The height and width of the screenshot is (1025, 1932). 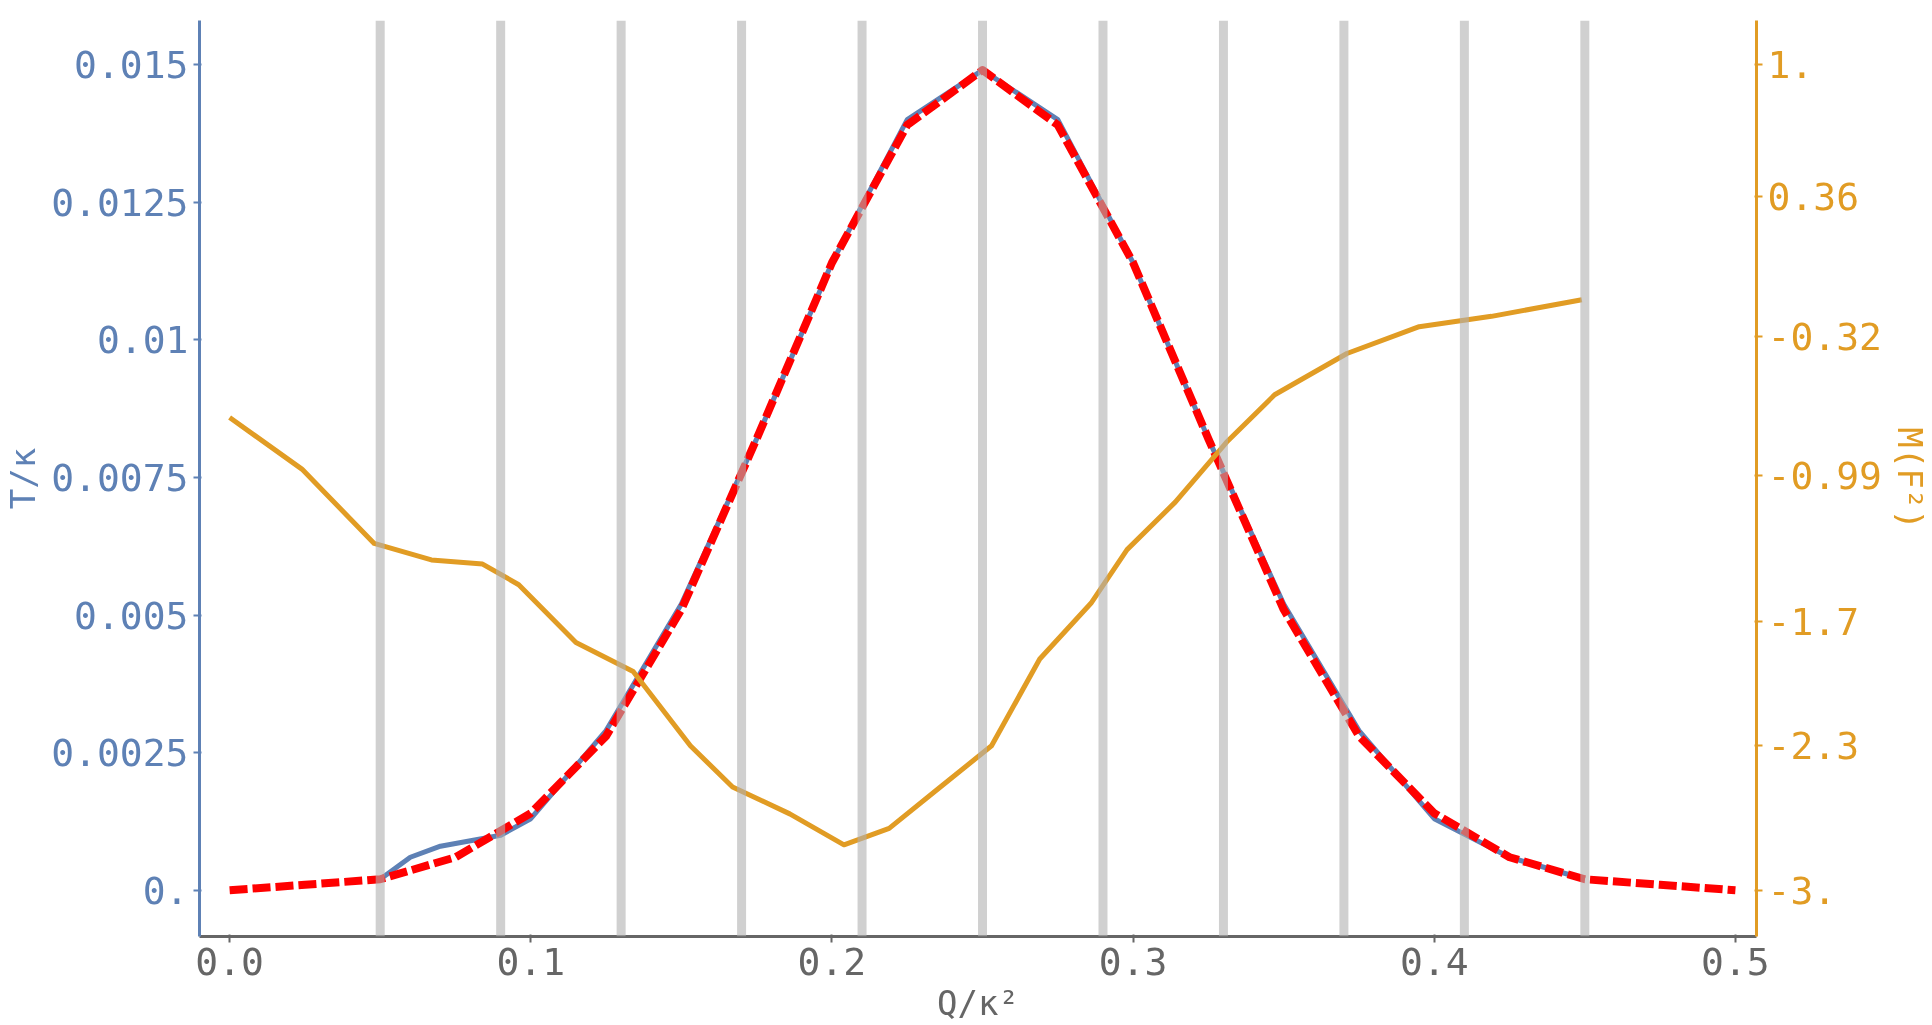 What do you see at coordinates (142, 340) in the screenshot?
I see `y-tick-label: 0.01` at bounding box center [142, 340].